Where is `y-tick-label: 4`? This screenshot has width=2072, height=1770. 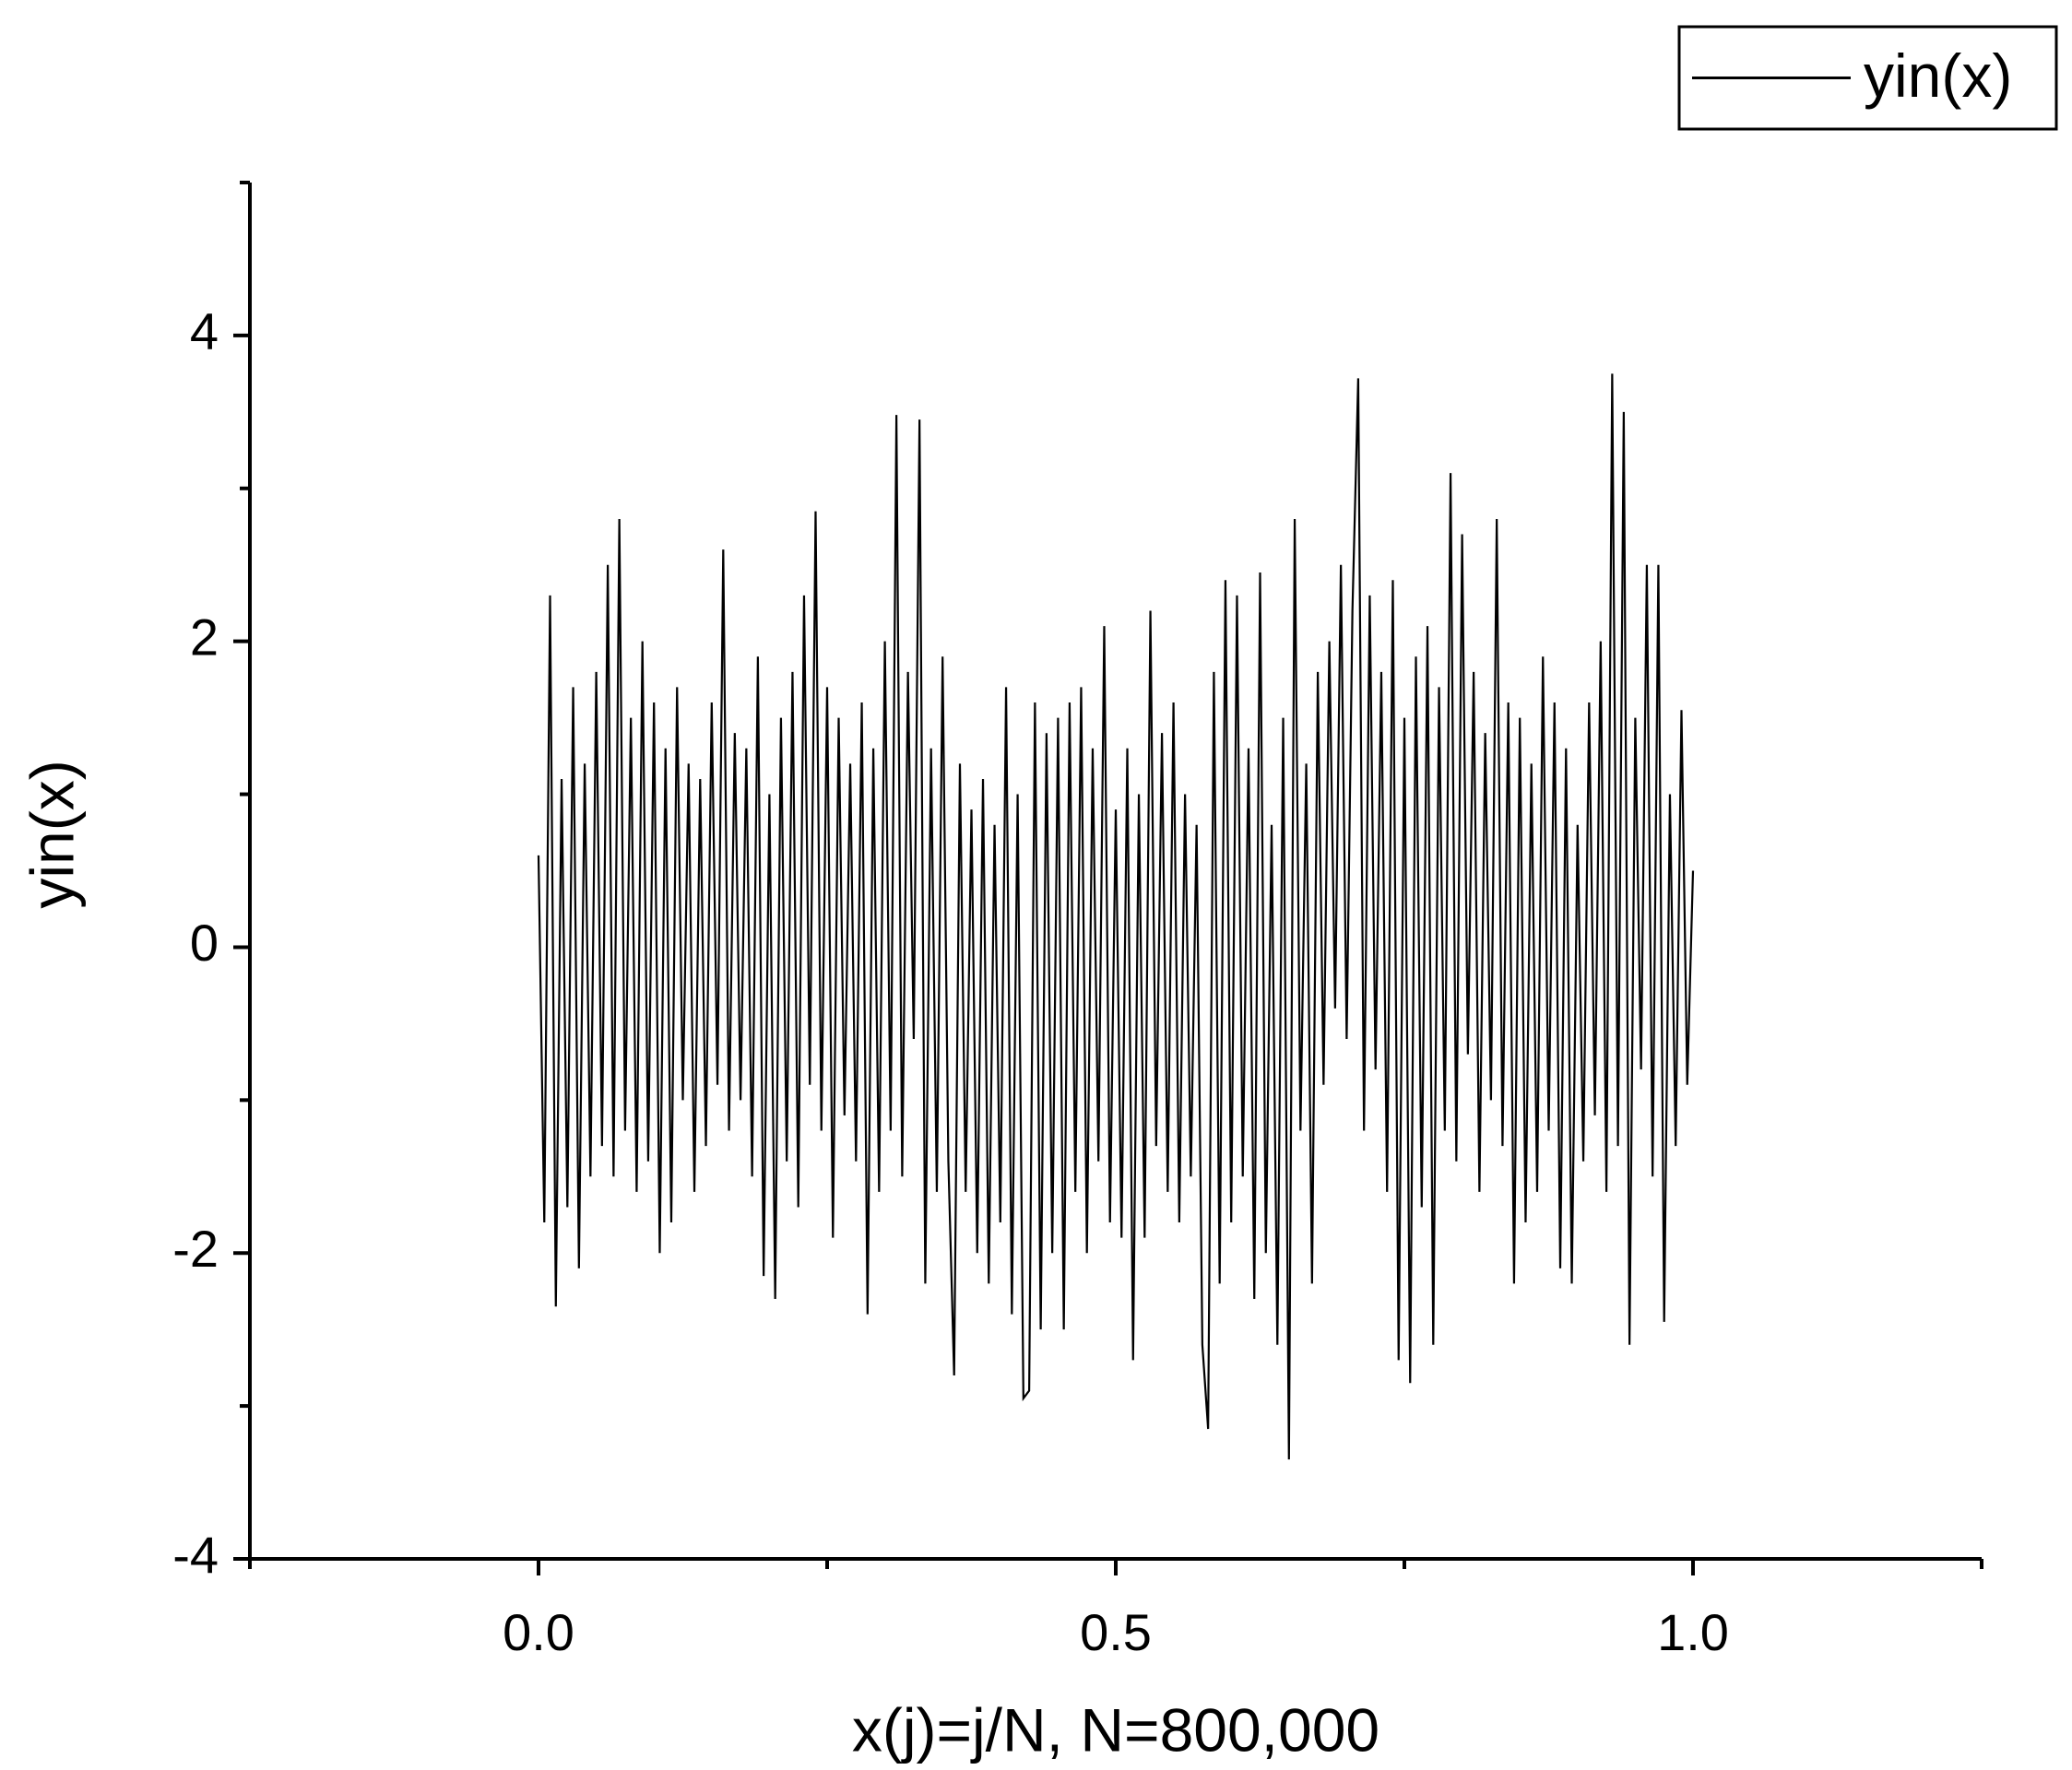 y-tick-label: 4 is located at coordinates (204, 331).